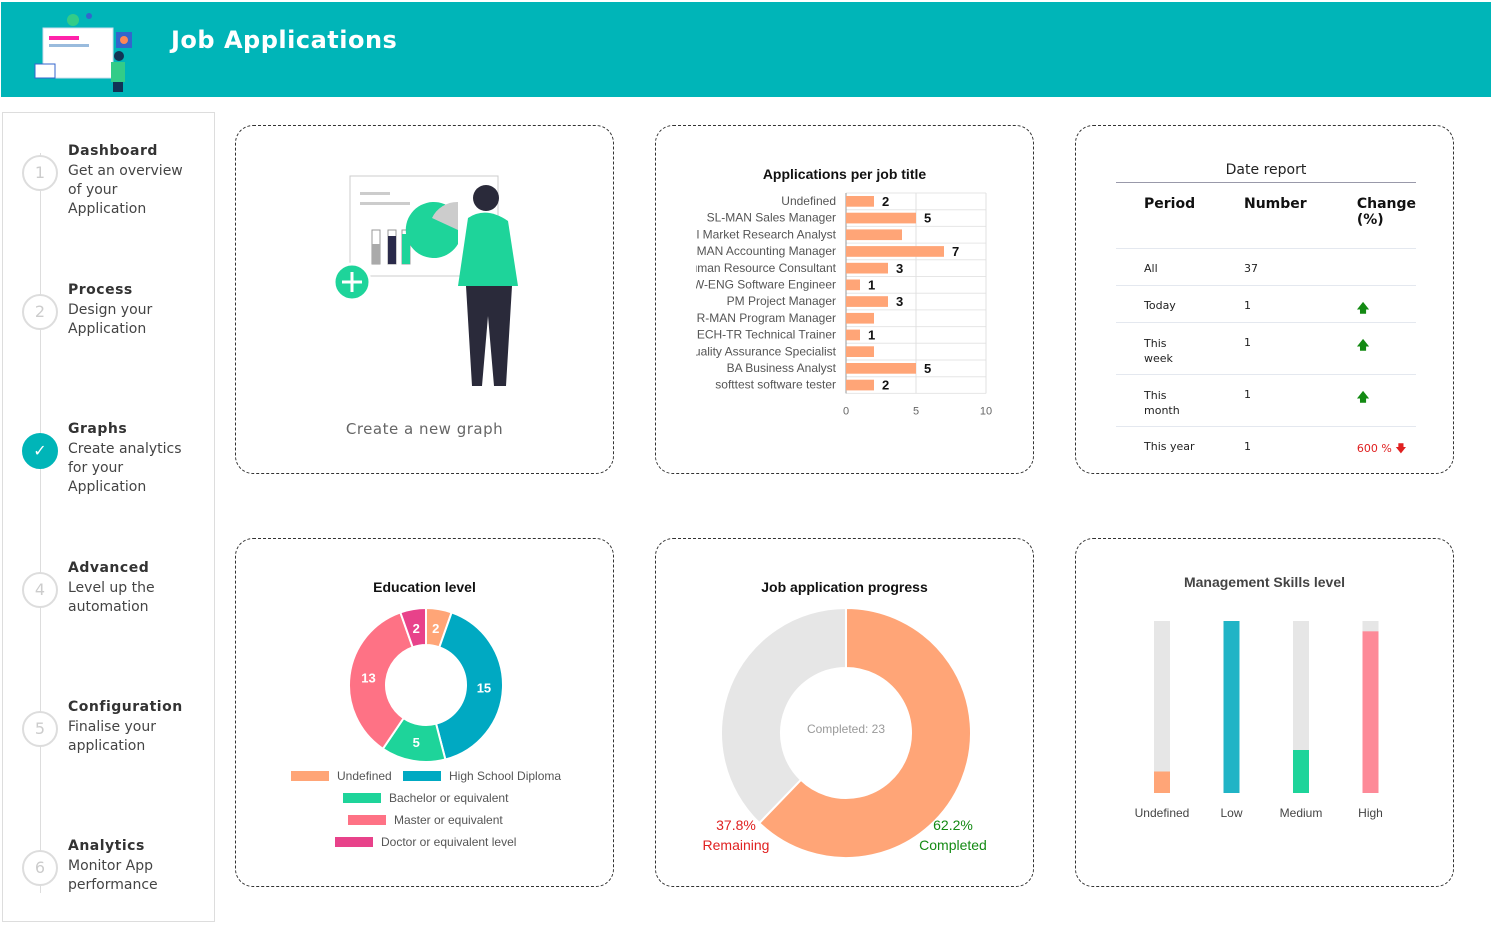 The width and height of the screenshot is (1491, 938). I want to click on step-description: Finalise your application, so click(112, 736).